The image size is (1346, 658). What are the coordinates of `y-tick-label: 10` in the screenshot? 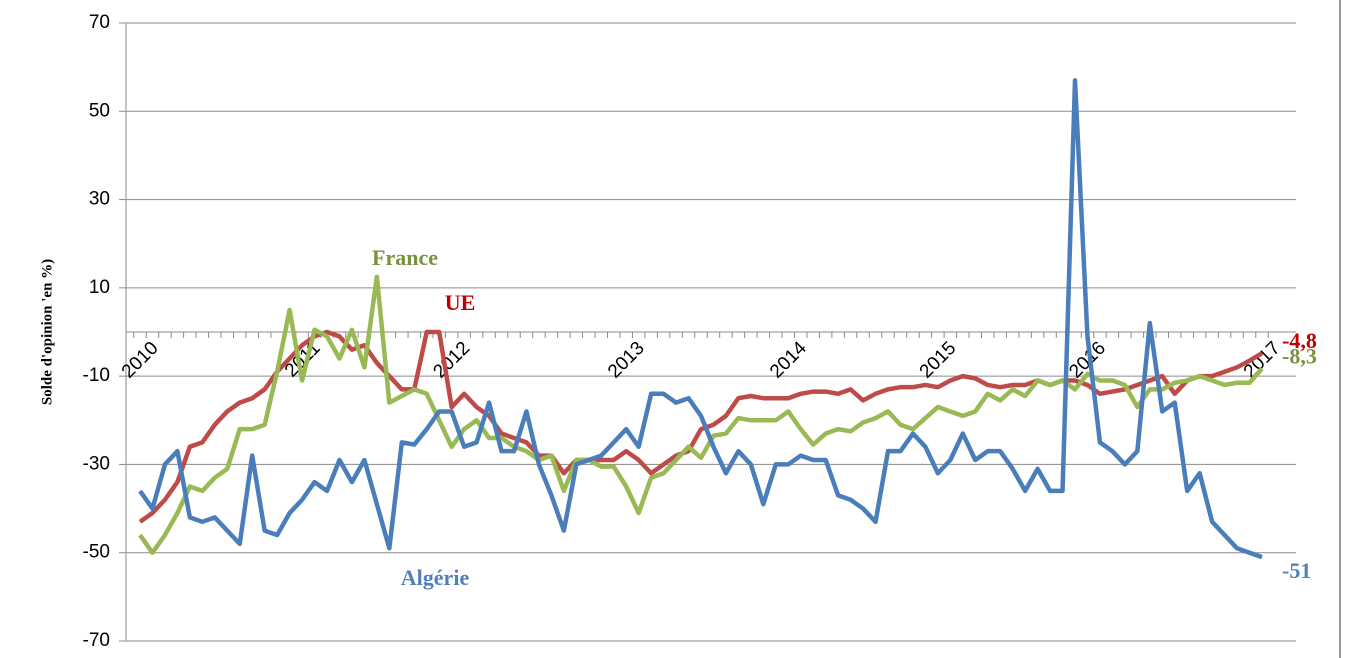 It's located at (99, 287).